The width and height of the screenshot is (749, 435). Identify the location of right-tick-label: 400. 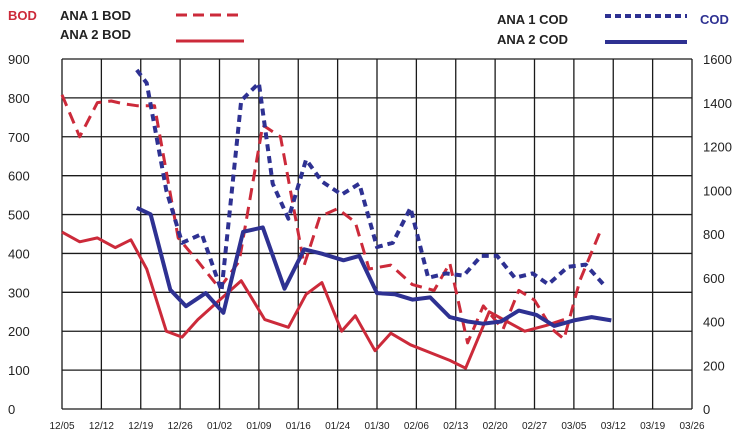
(714, 322).